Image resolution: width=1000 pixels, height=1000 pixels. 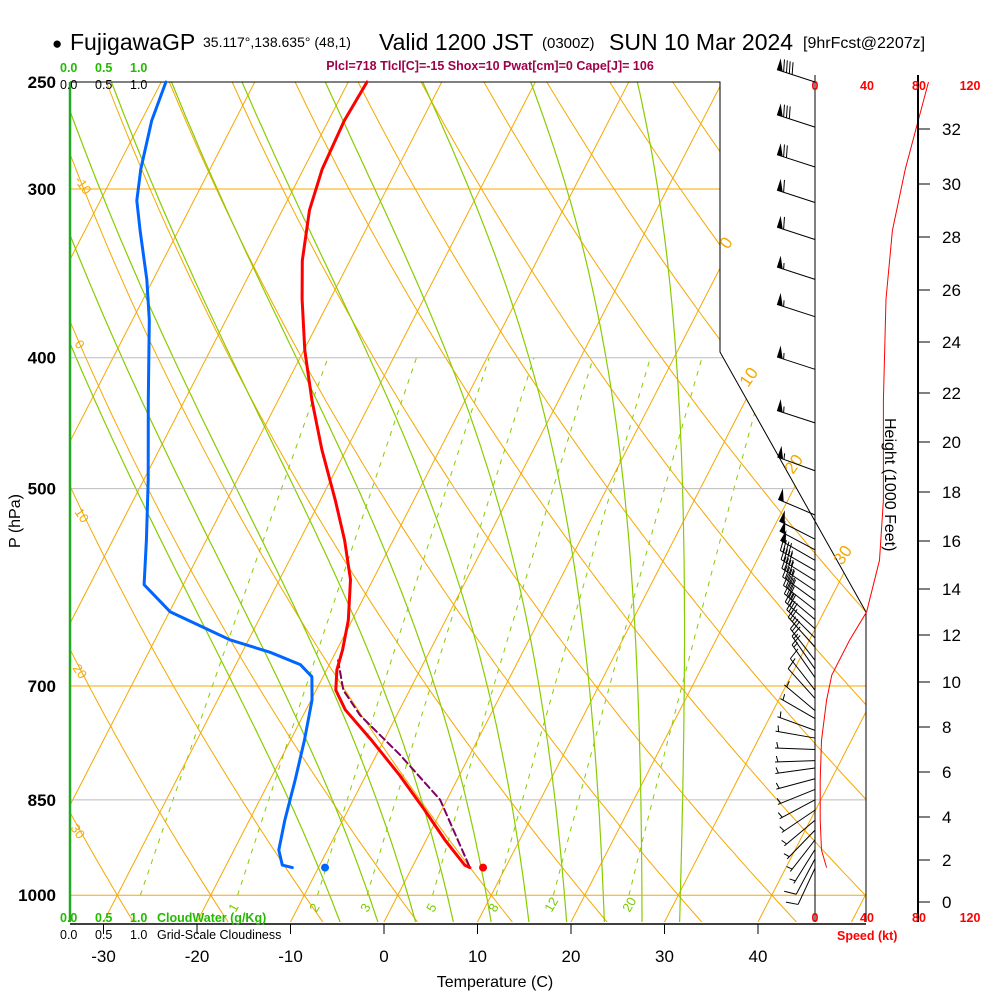 I want to click on wind-speed-profile, so click(x=874, y=474).